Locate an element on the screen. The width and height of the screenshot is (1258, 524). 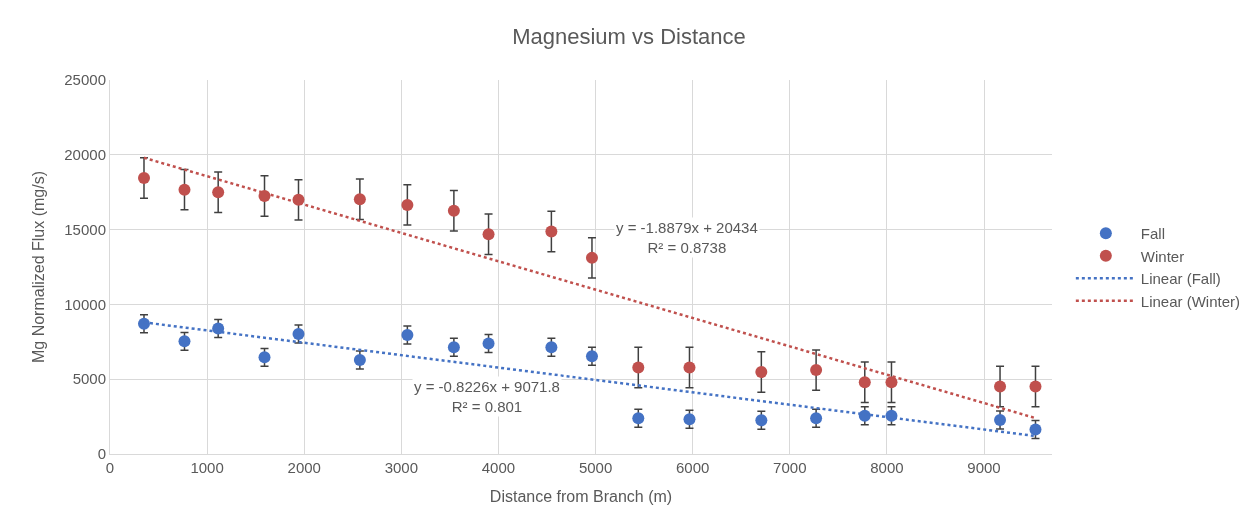
y-tick-label: 5000 is located at coordinates (89, 379).